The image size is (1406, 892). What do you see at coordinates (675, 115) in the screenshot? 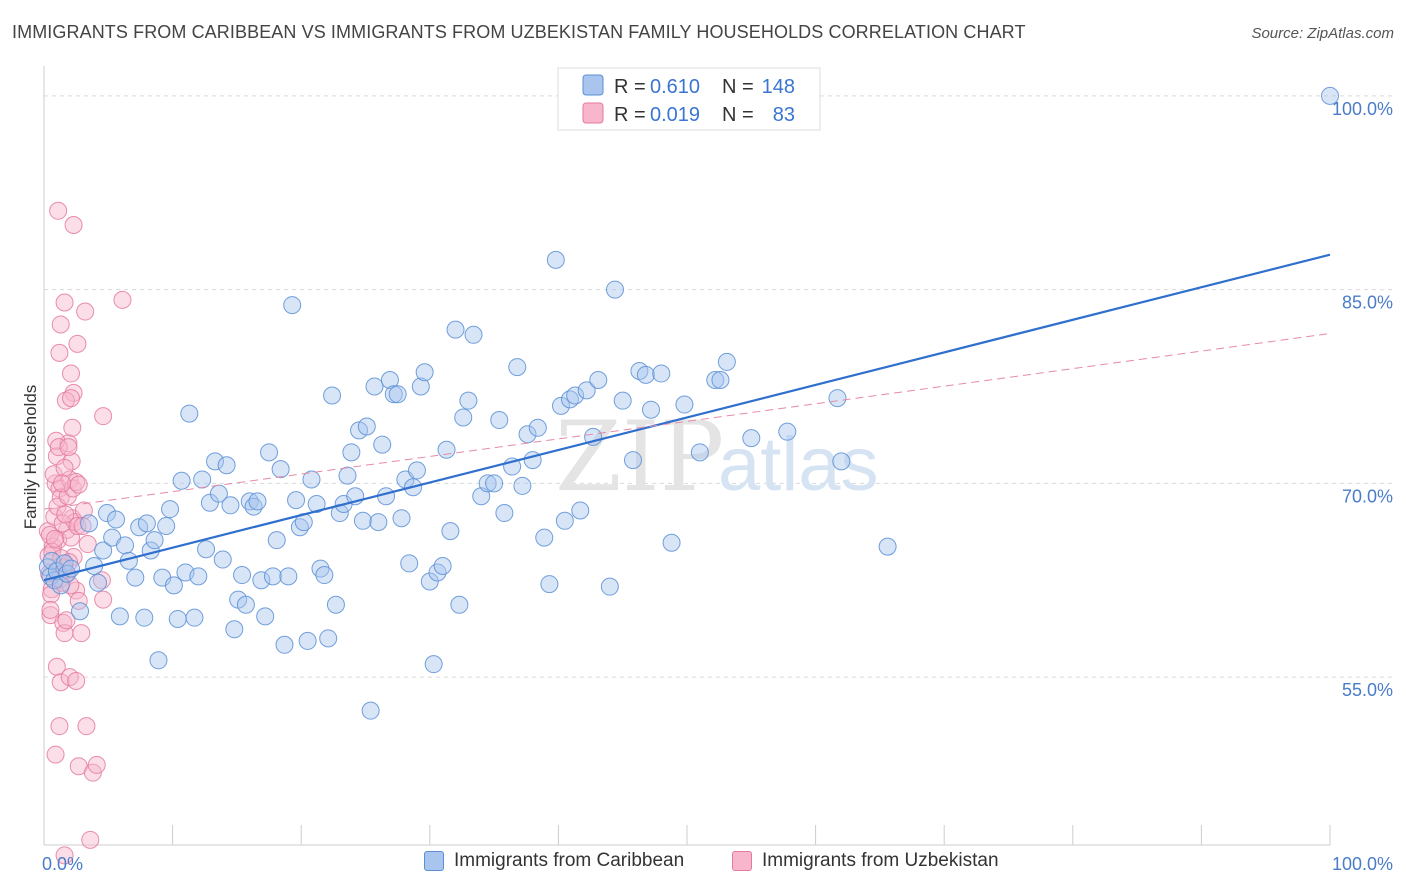
I see `legend-r-value-2: 0.019` at bounding box center [675, 115].